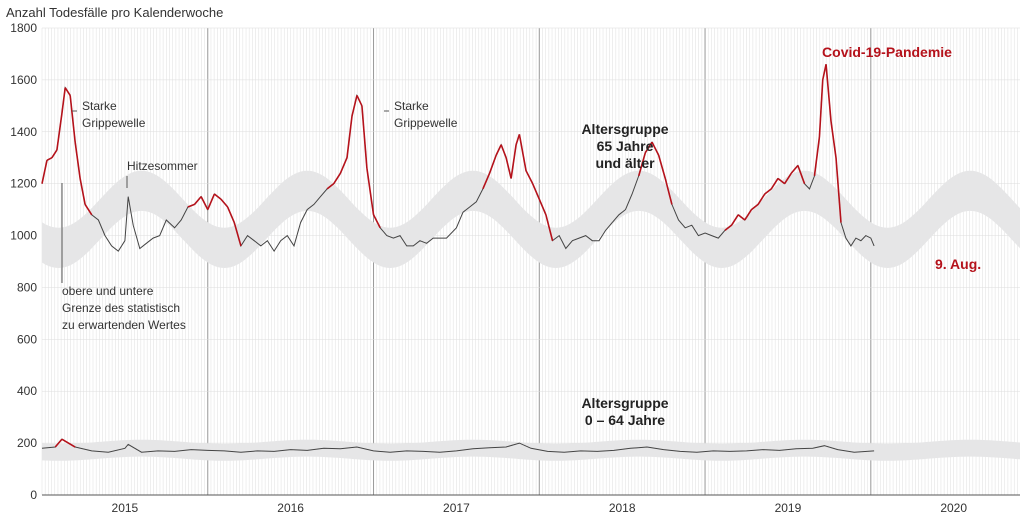 This screenshot has height=519, width=1024. What do you see at coordinates (27, 287) in the screenshot?
I see `y-tick-label: 800` at bounding box center [27, 287].